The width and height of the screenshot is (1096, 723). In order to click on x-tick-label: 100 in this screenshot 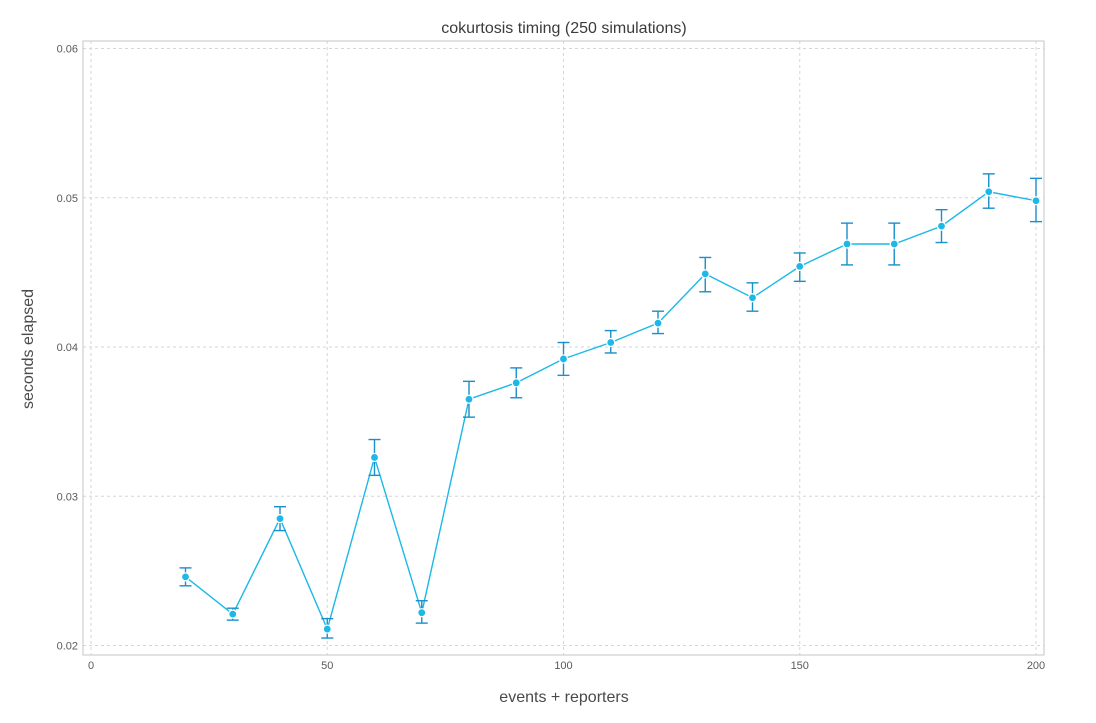, I will do `click(563, 666)`.